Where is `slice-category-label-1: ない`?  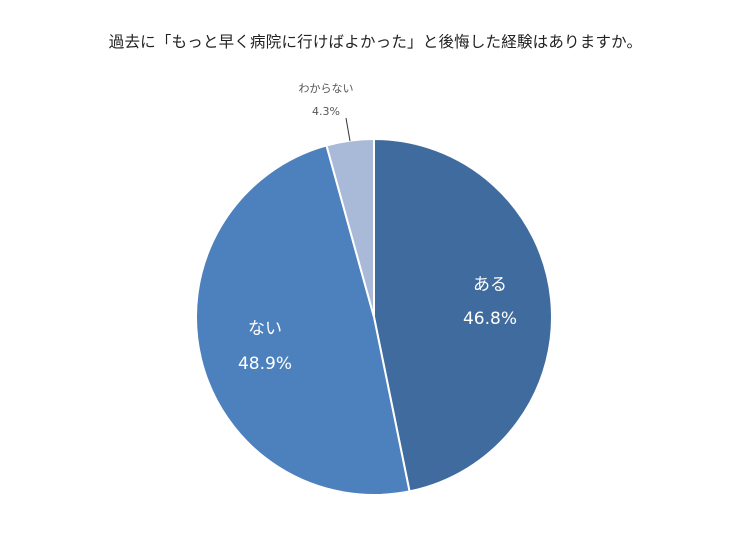
slice-category-label-1: ない is located at coordinates (265, 329).